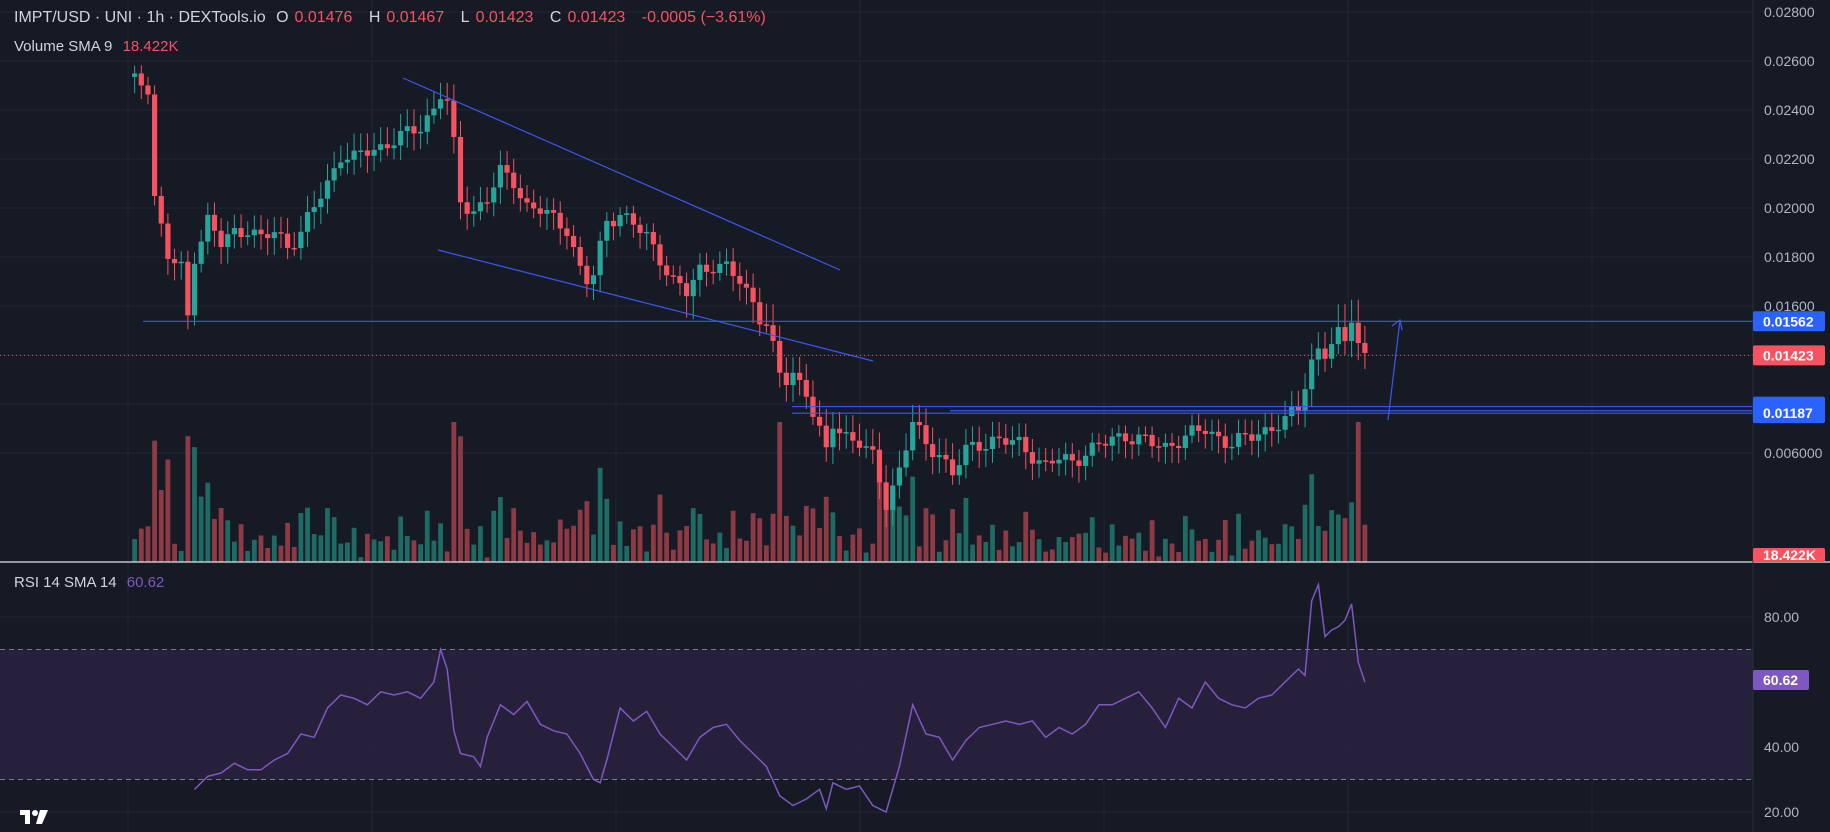 This screenshot has height=832, width=1830. What do you see at coordinates (1781, 747) in the screenshot?
I see `rsi-axis-tick: 40.00` at bounding box center [1781, 747].